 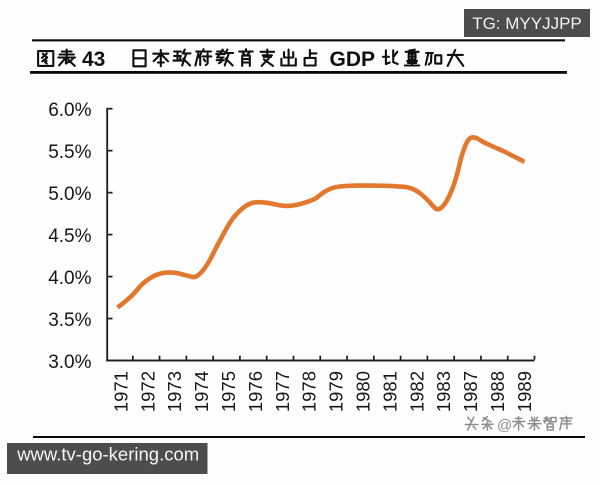 What do you see at coordinates (120, 391) in the screenshot?
I see `svg-text: 1971` at bounding box center [120, 391].